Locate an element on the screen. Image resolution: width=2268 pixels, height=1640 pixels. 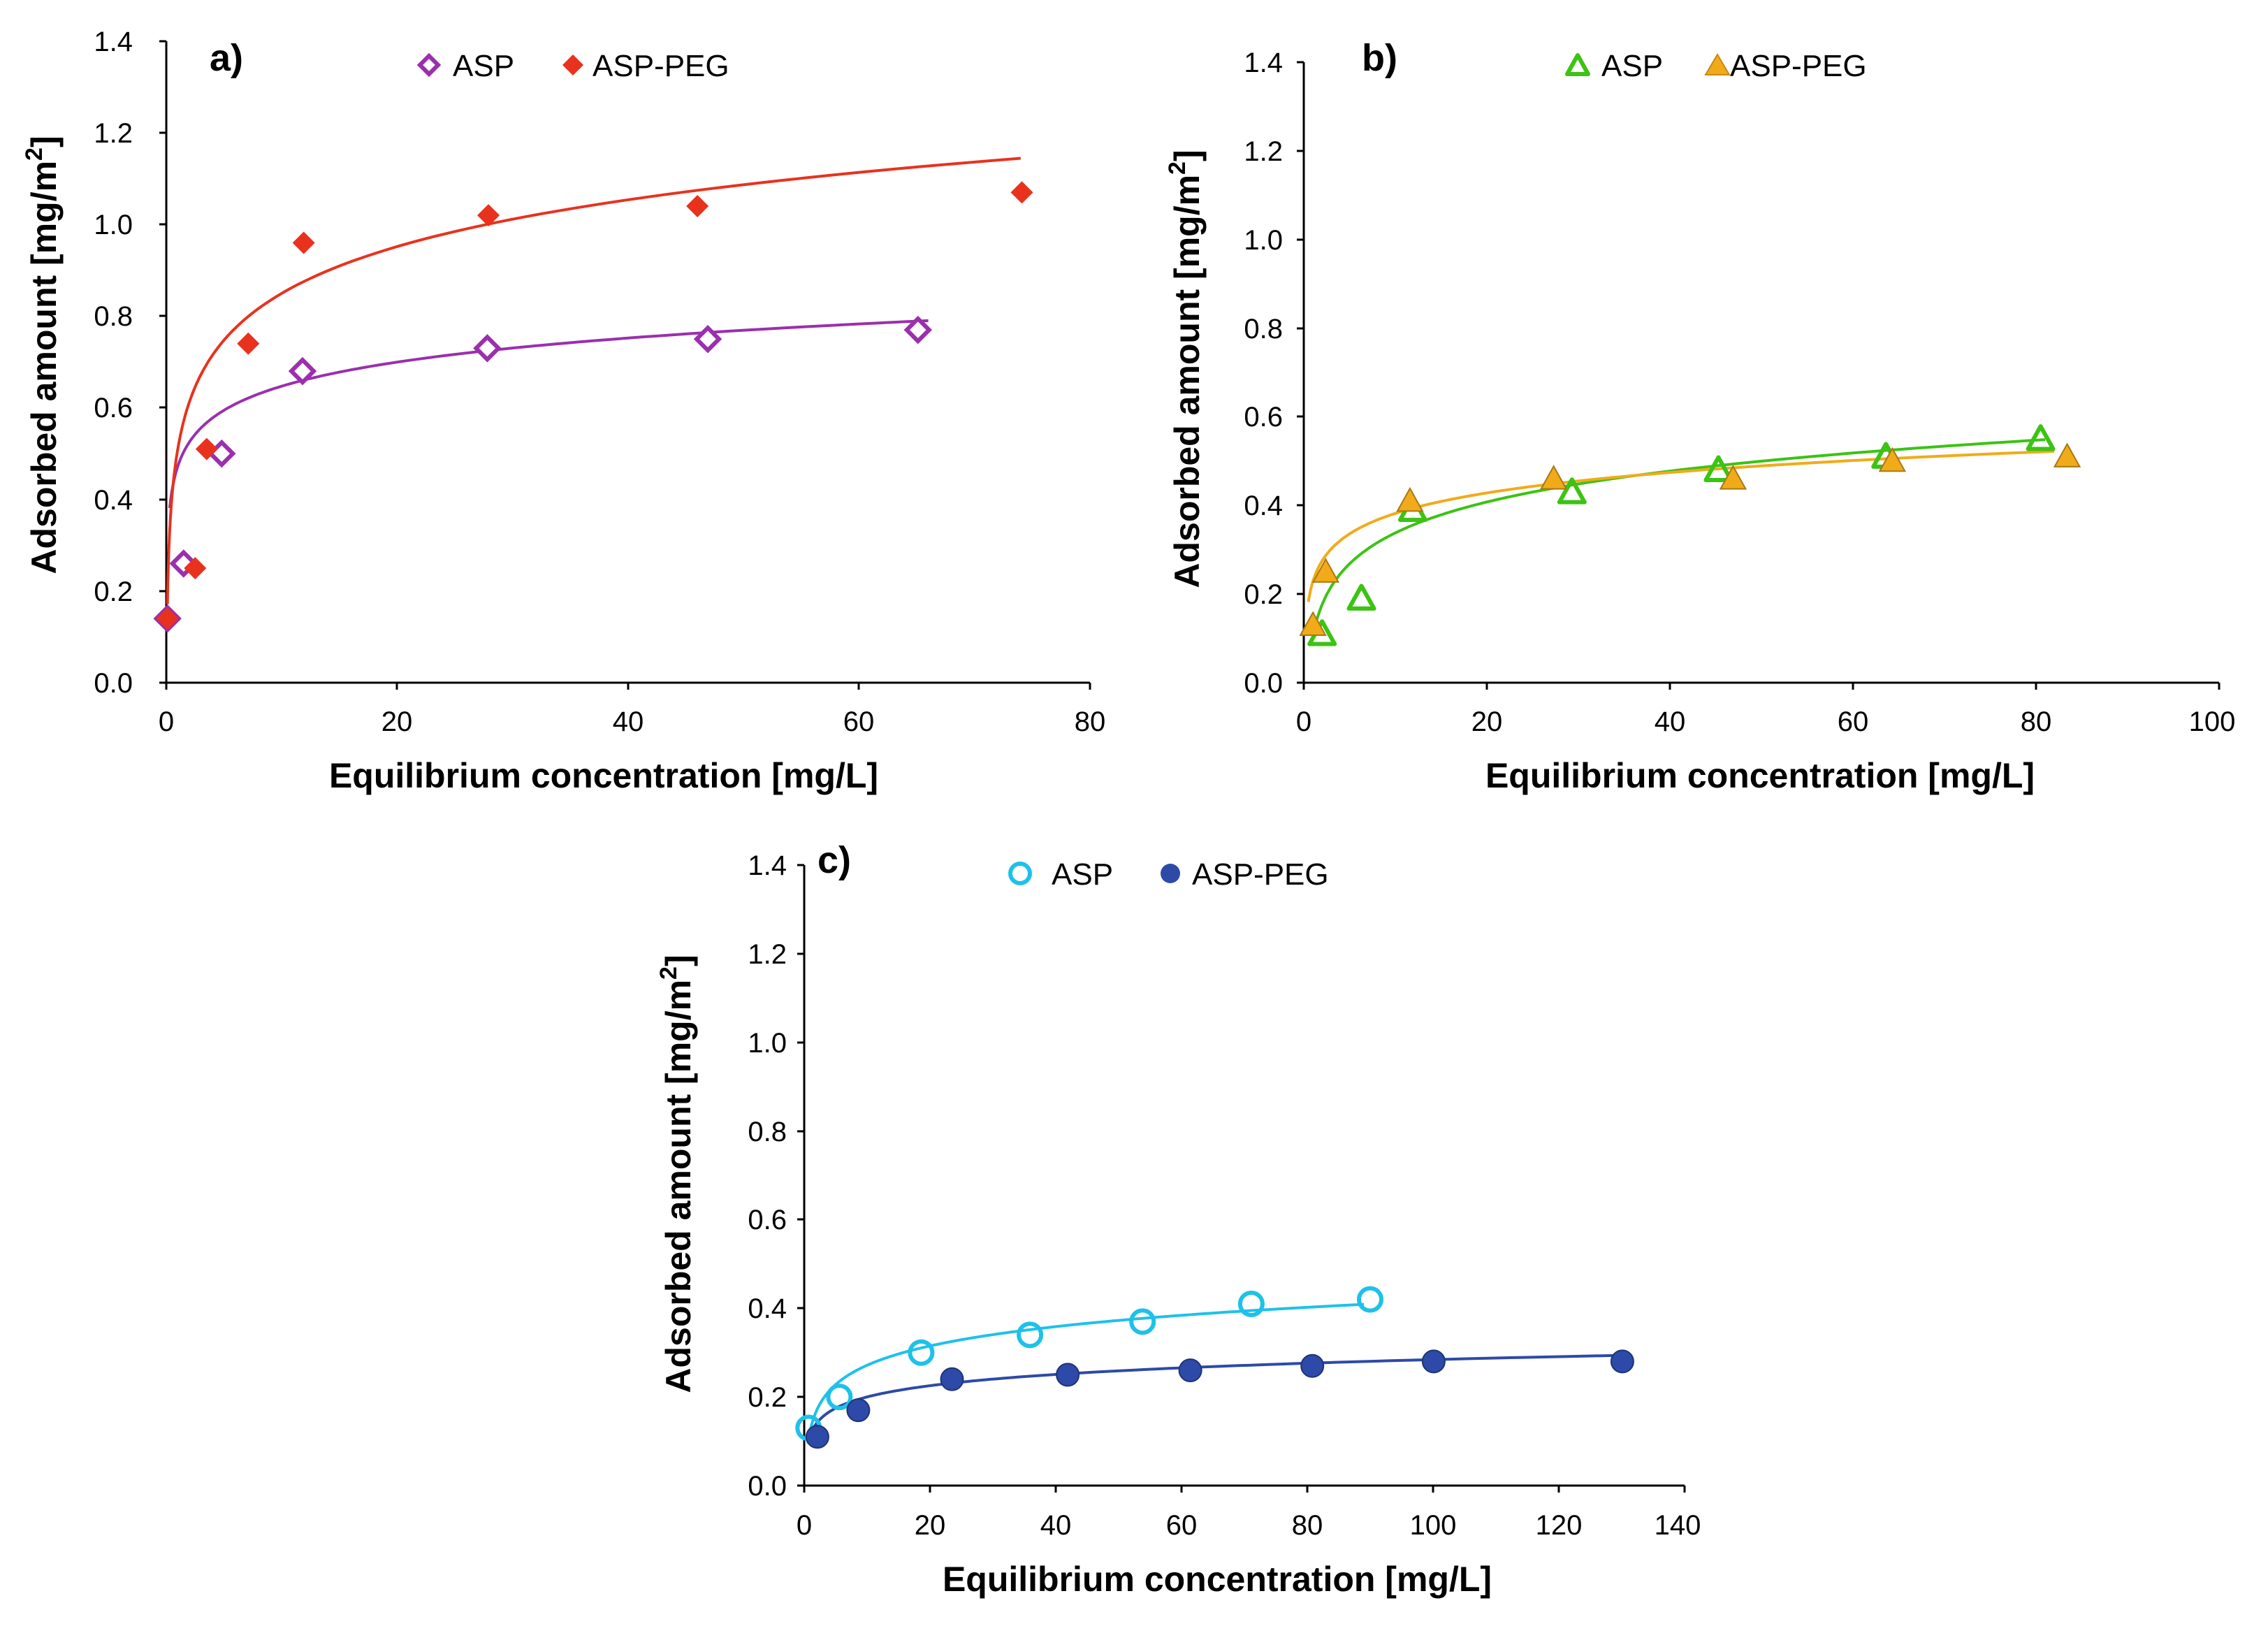
panel-c-plot-area is located at coordinates (1214, 1367).